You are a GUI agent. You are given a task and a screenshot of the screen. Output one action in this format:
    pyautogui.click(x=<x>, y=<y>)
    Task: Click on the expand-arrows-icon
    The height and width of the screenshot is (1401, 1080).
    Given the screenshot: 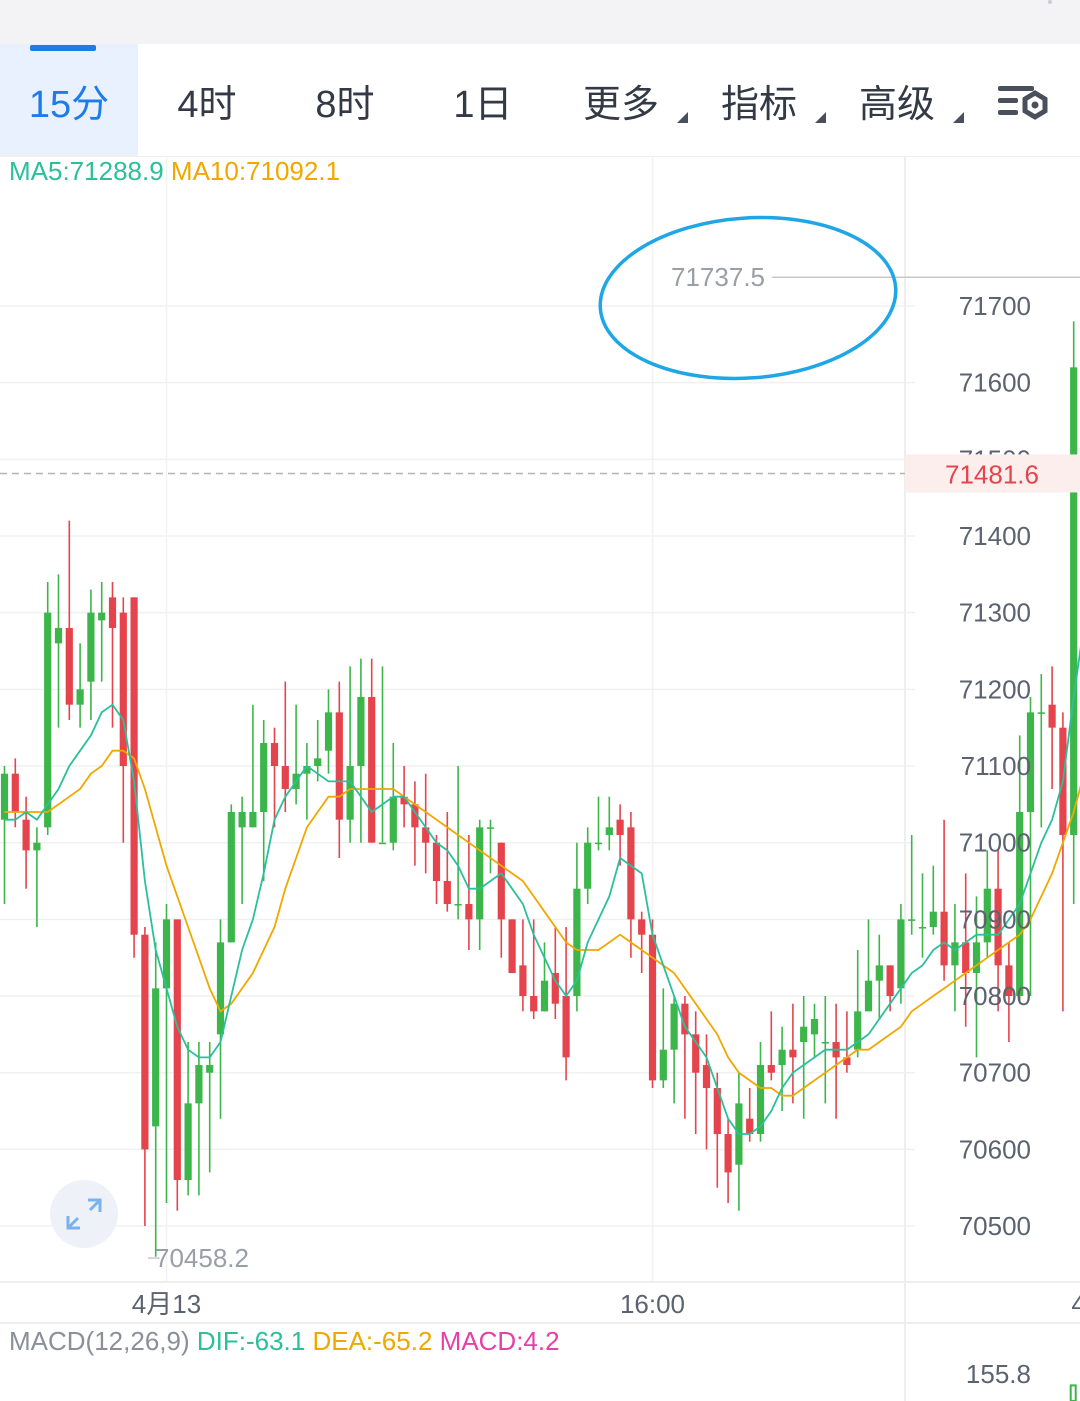 What is the action you would take?
    pyautogui.click(x=84, y=1214)
    